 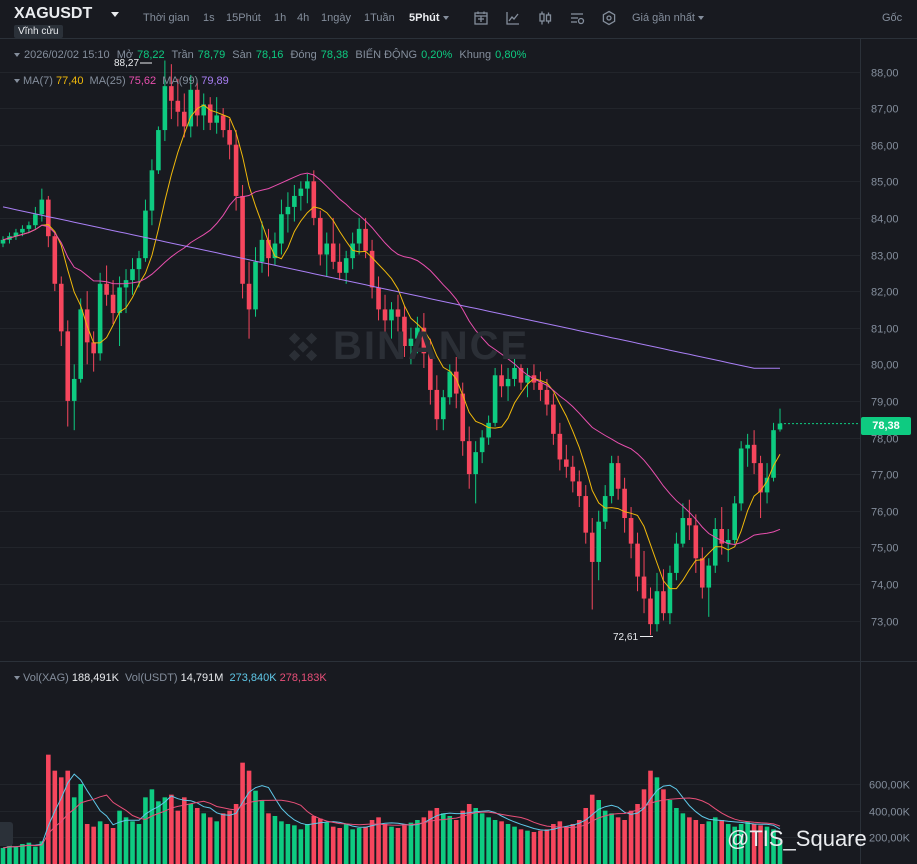 What do you see at coordinates (67, 55) in the screenshot?
I see `ohlc-datetime: 2026/02/02 15:10` at bounding box center [67, 55].